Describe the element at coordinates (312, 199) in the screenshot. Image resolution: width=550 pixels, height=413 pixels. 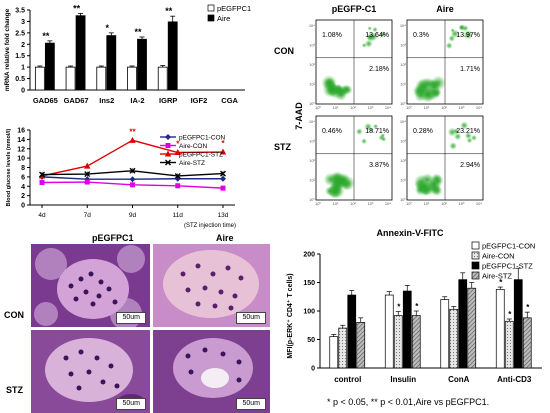
I see `flow-y-tick-label: 10⁰` at that location.